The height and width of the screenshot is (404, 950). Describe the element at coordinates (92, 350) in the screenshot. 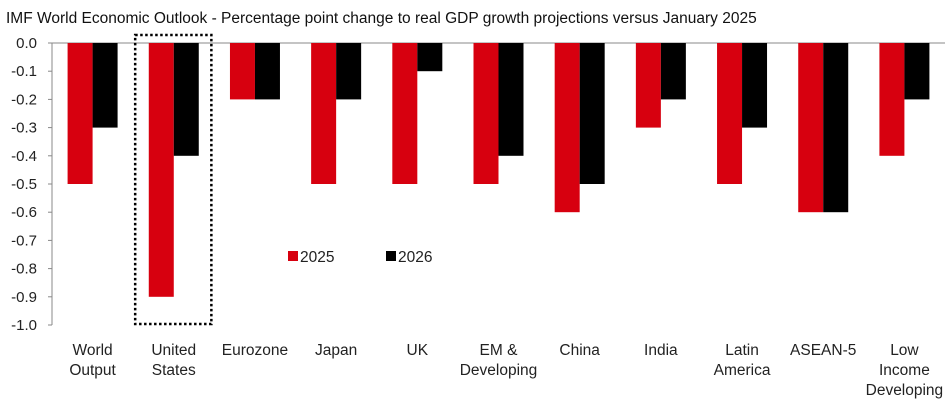

I see `x-tick-label: World` at that location.